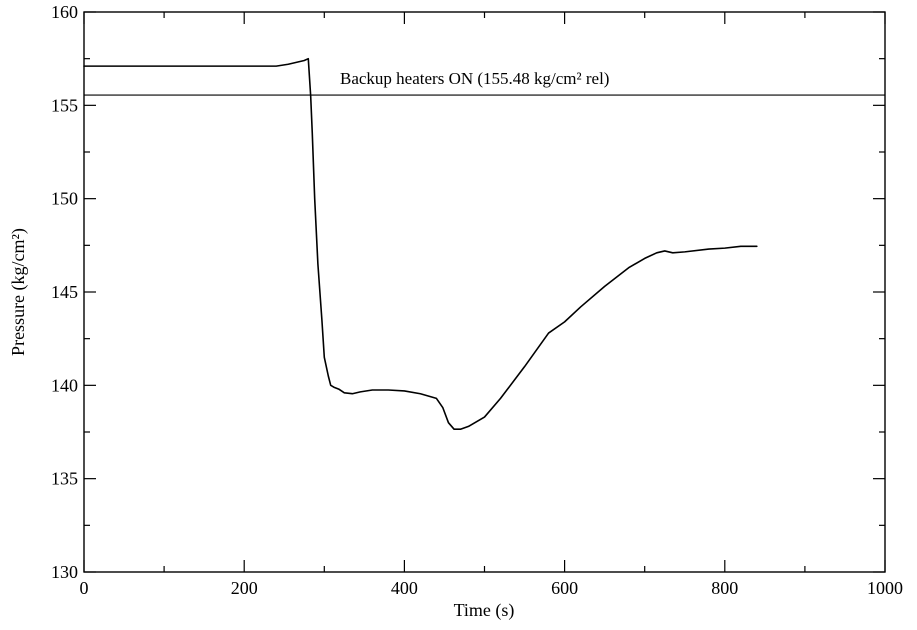 This screenshot has height=630, width=917. What do you see at coordinates (724, 588) in the screenshot?
I see `x-tick-label: 800` at bounding box center [724, 588].